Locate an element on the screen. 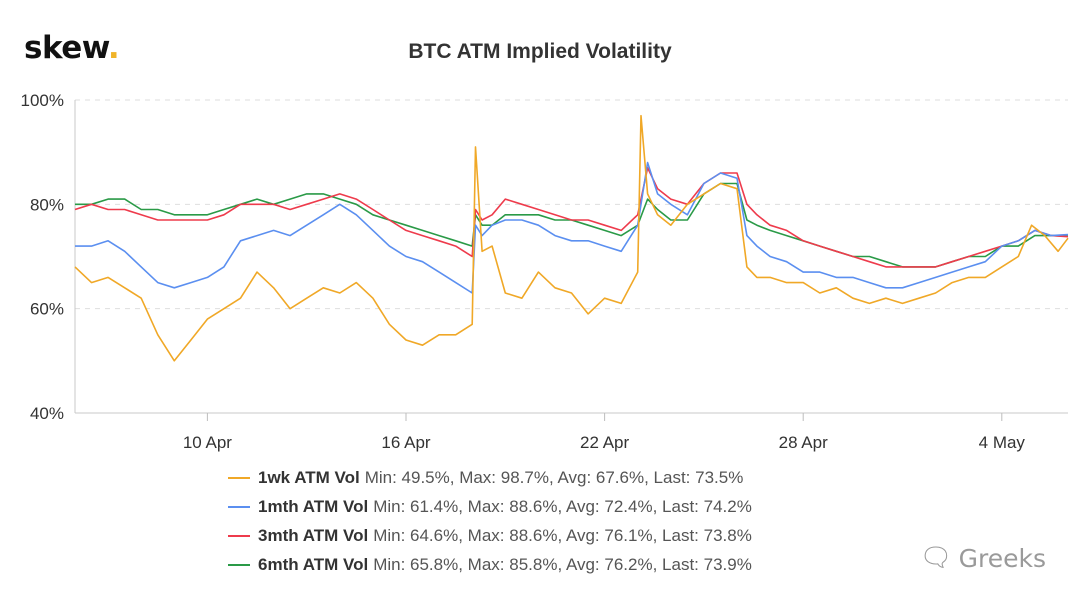 The image size is (1080, 603). skew-logo: skew. is located at coordinates (72, 48).